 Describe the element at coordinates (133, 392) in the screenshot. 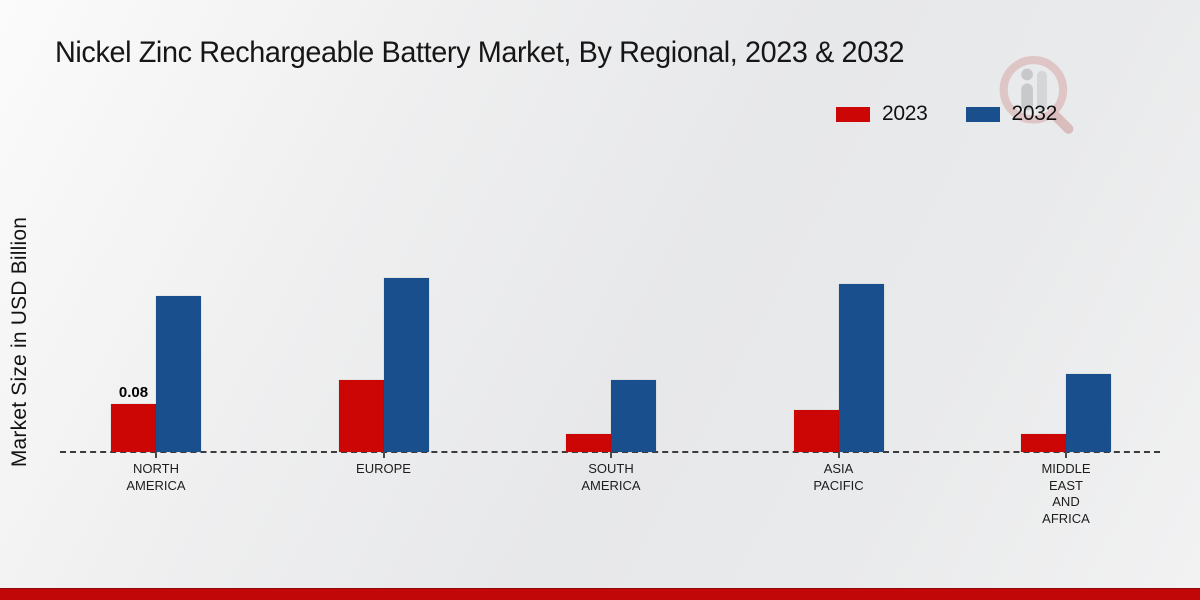

I see `bar-value-label: 0.08` at that location.